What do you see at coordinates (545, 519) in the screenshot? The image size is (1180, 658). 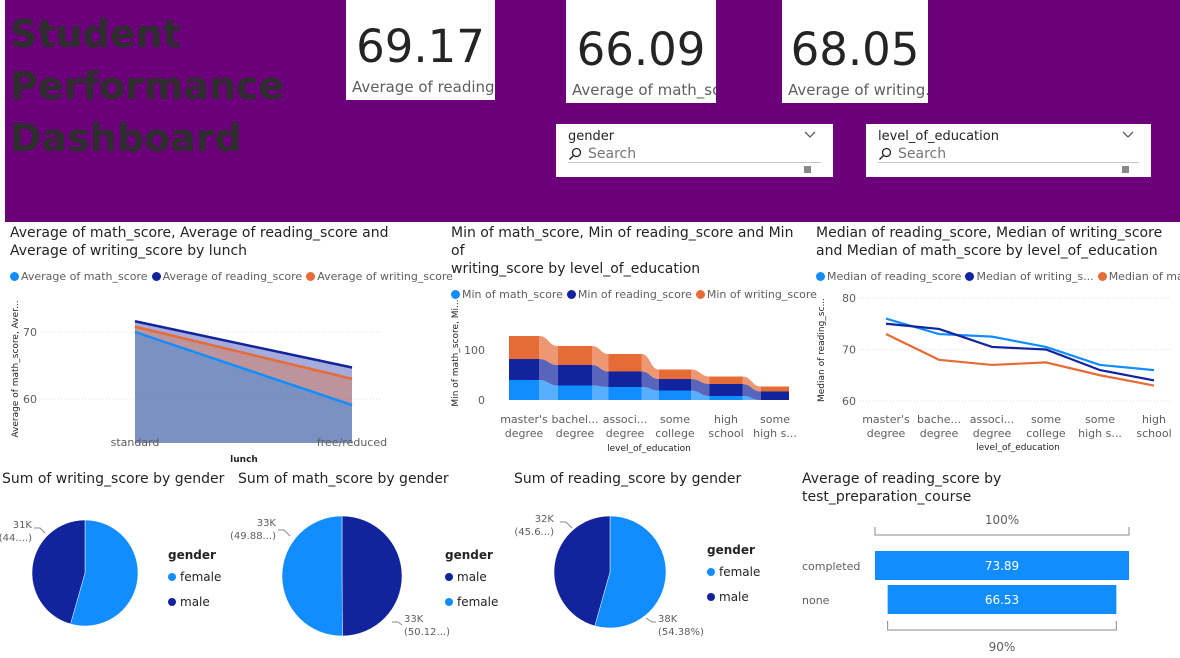 I see `data-label: 32K` at bounding box center [545, 519].